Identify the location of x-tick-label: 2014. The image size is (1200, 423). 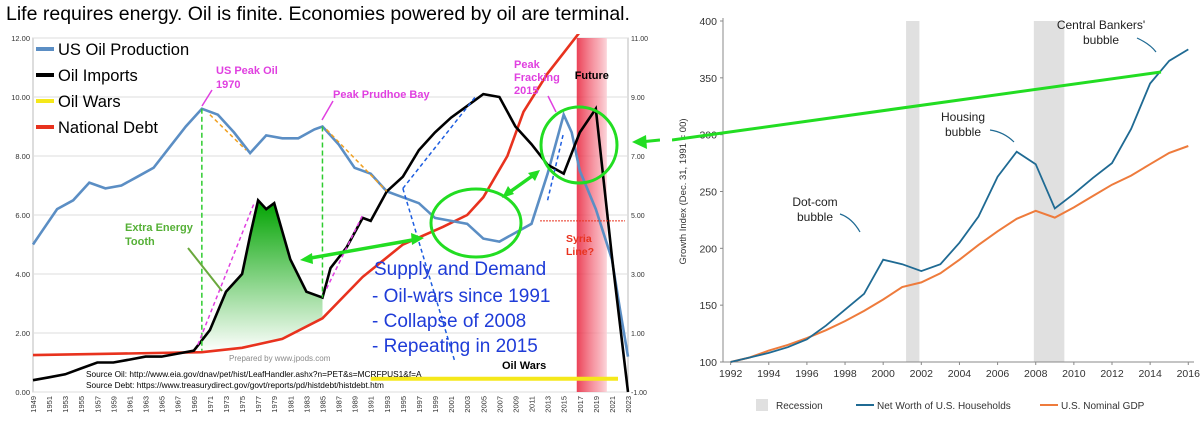
(1150, 374).